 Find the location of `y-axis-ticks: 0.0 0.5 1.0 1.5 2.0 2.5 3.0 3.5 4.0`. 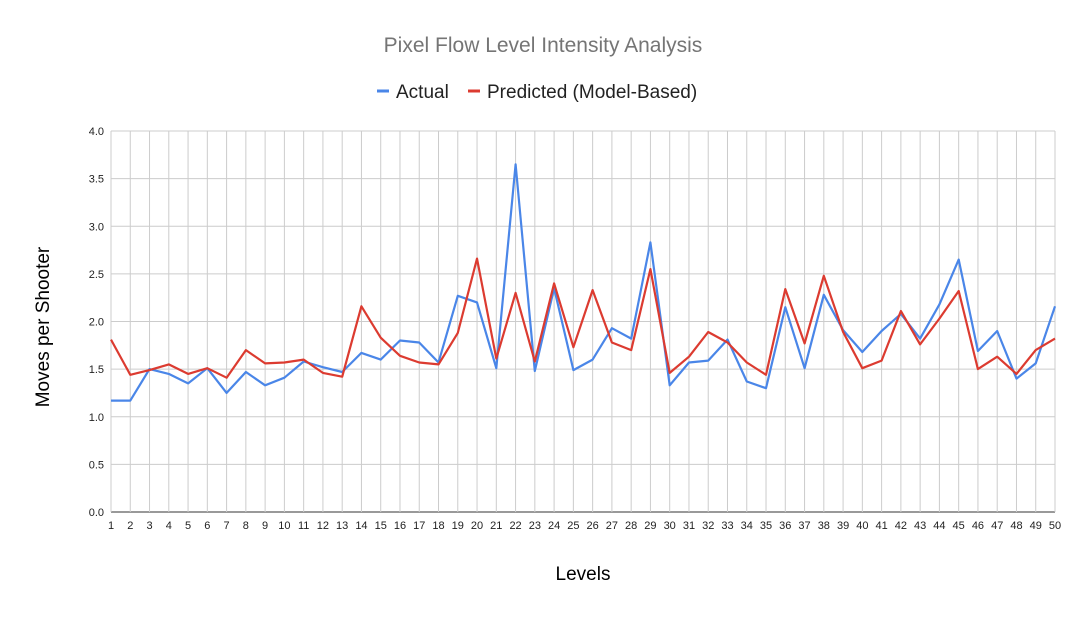

y-axis-ticks: 0.0 0.5 1.0 1.5 2.0 2.5 3.0 3.5 4.0 is located at coordinates (96, 322).